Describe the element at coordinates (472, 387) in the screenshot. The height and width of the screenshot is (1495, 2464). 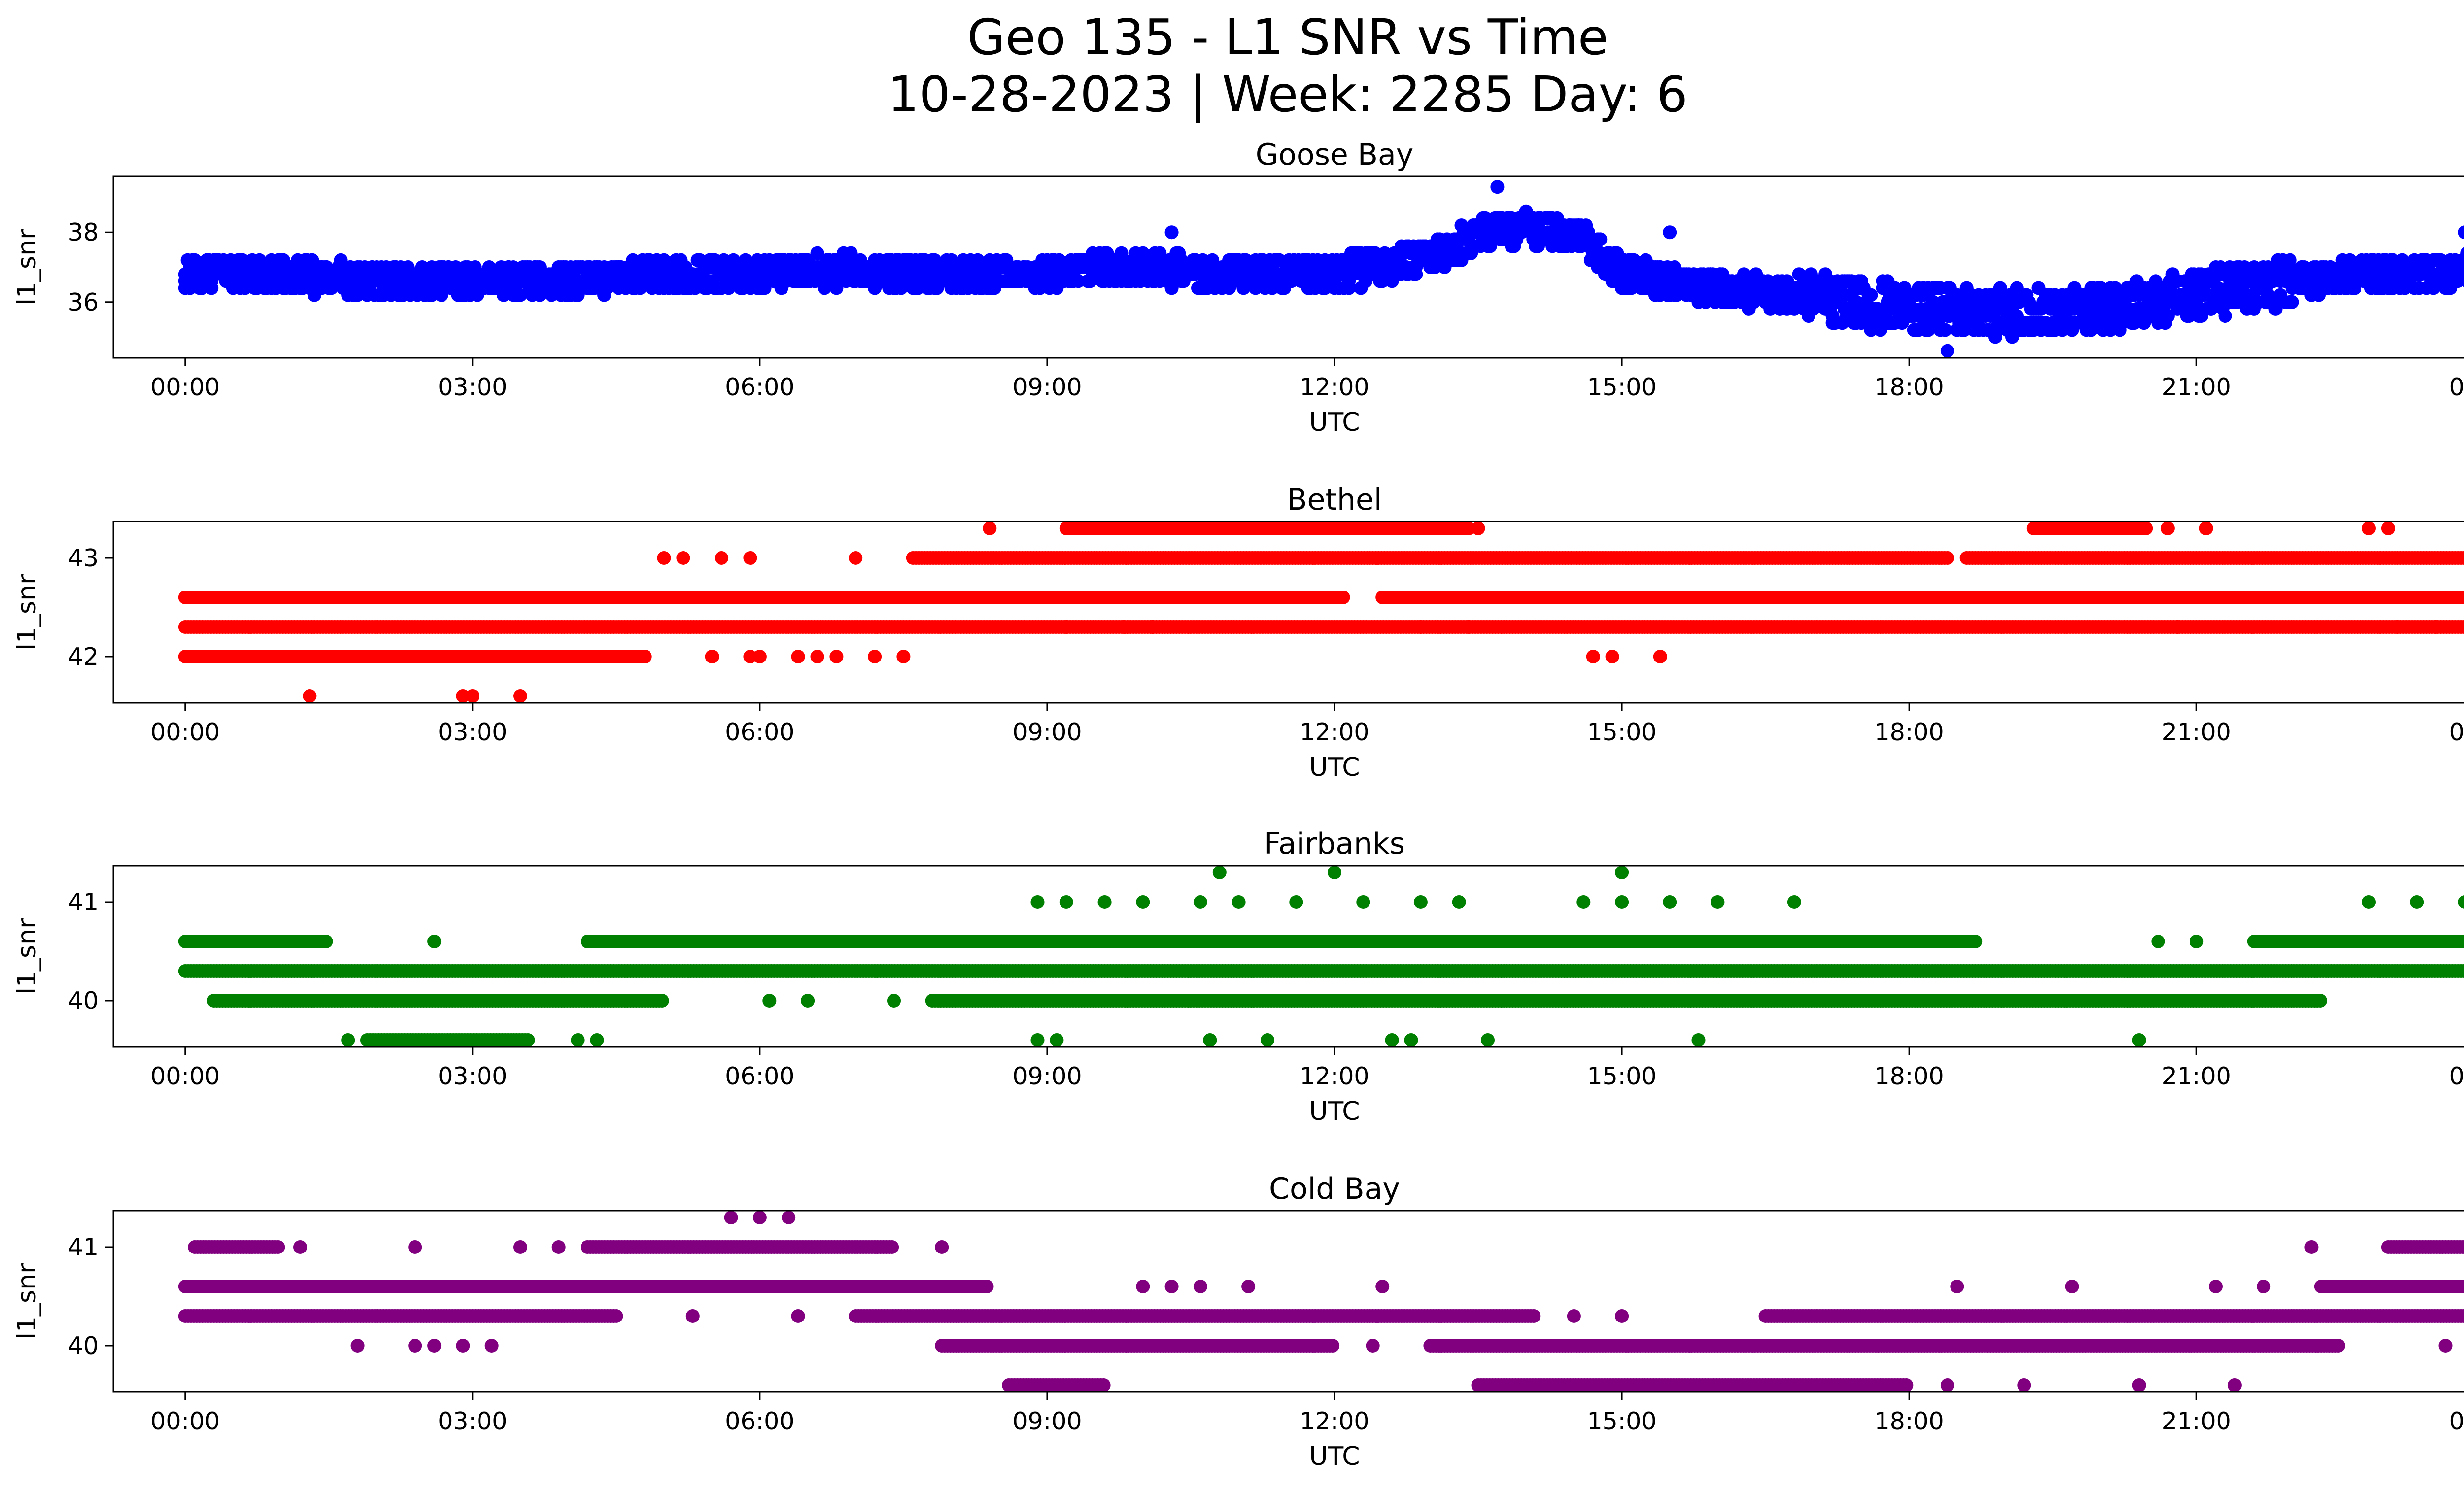
I see `x-tick-label: 03:00` at that location.